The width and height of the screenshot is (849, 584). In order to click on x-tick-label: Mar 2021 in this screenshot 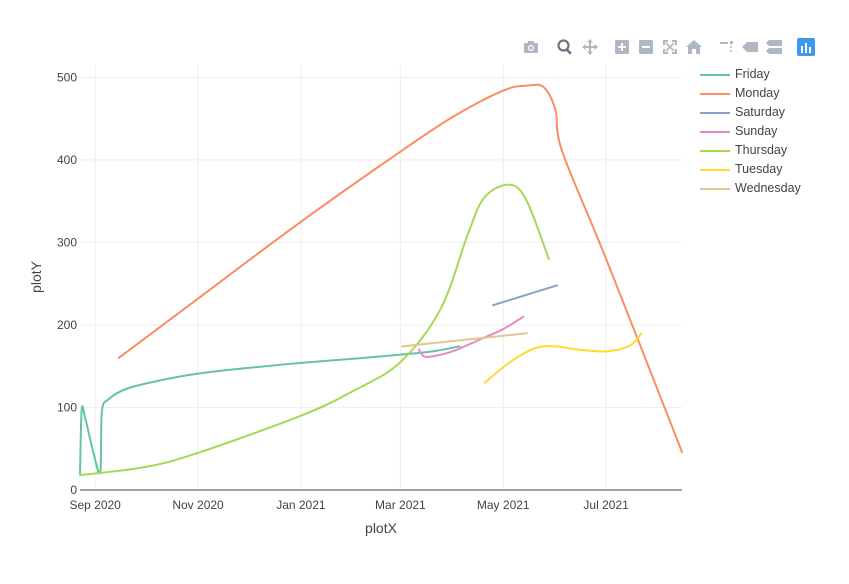, I will do `click(400, 505)`.